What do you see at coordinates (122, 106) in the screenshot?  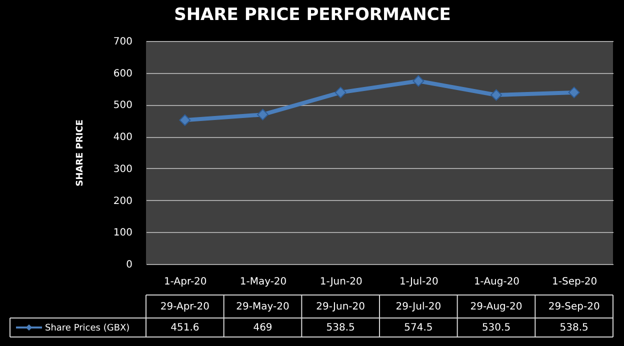 I see `y-tick-label: 500` at bounding box center [122, 106].